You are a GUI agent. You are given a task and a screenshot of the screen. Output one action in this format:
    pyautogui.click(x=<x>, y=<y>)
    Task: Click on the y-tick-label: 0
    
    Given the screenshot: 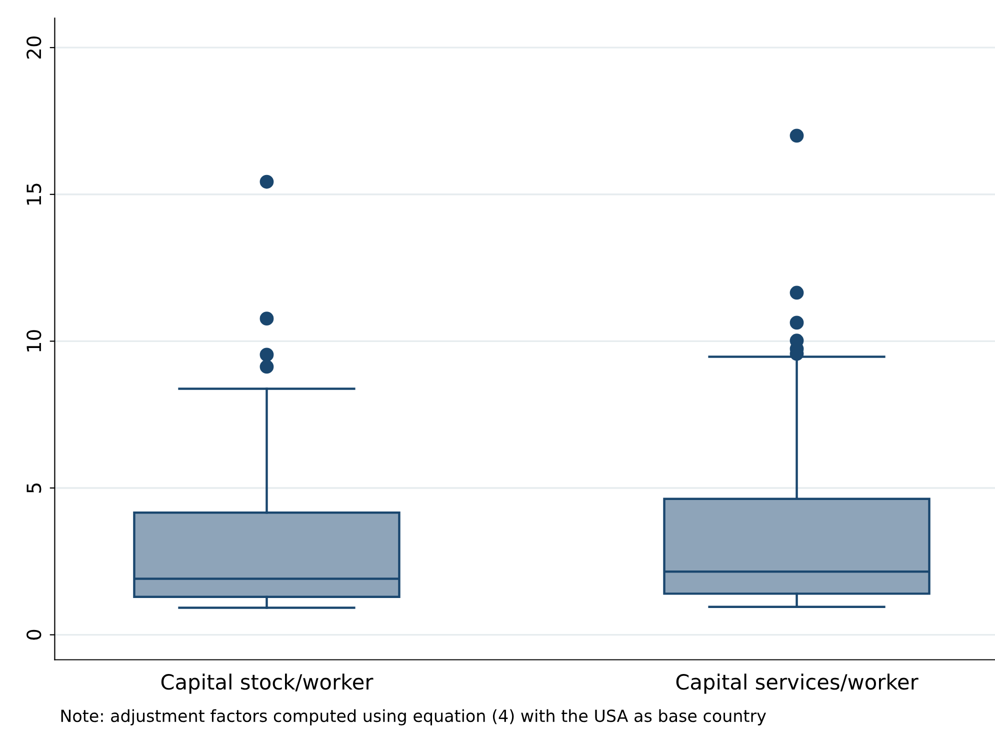 What is the action you would take?
    pyautogui.click(x=34, y=635)
    